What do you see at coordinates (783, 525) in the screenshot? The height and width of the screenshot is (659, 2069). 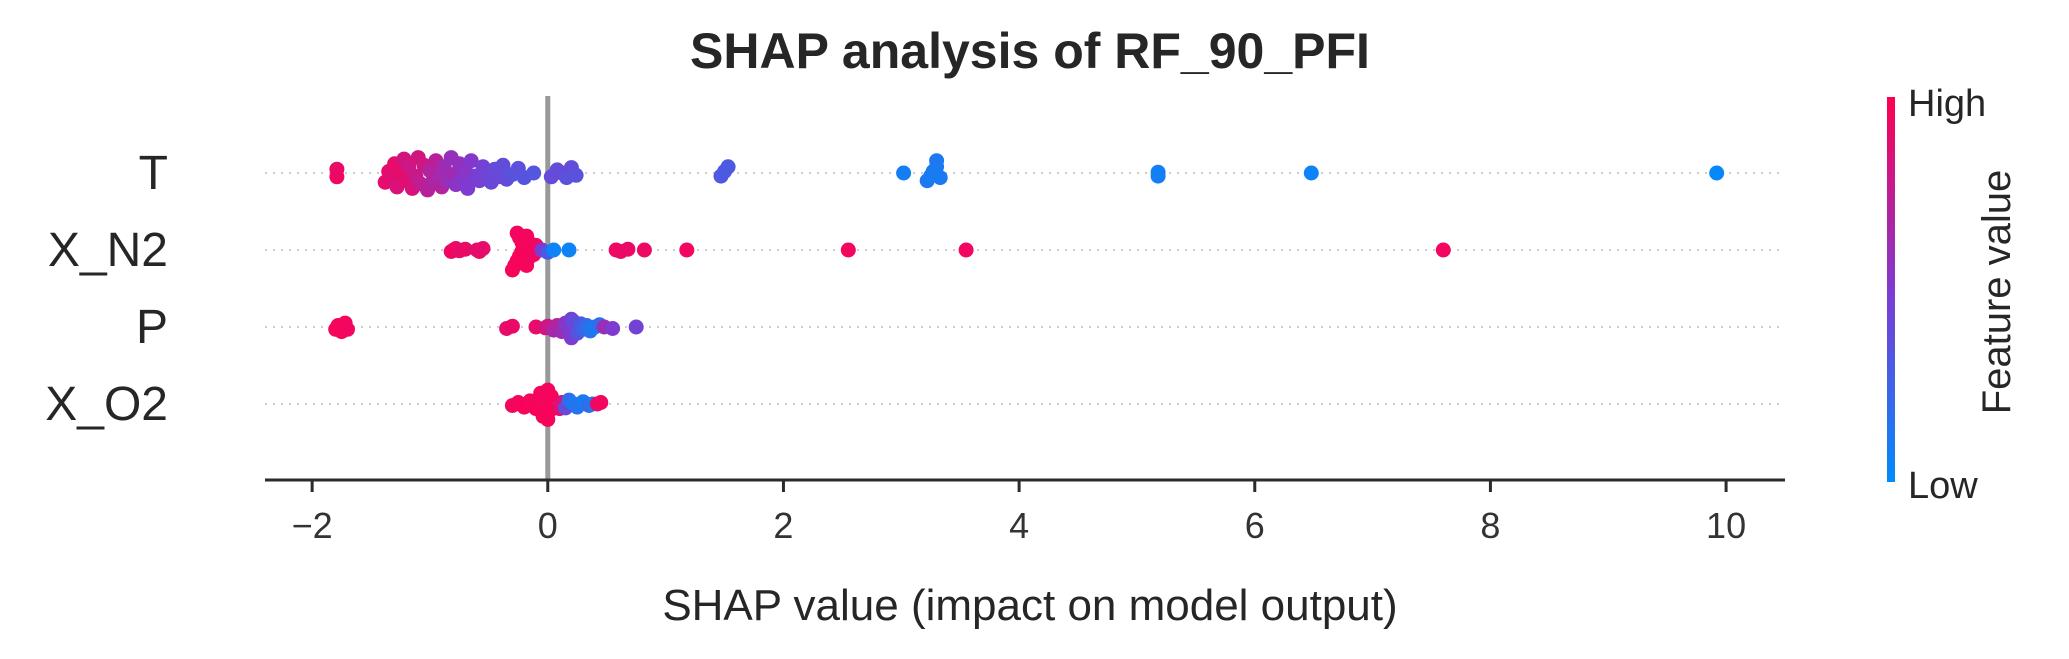 I see `x-tick-label: 2` at bounding box center [783, 525].